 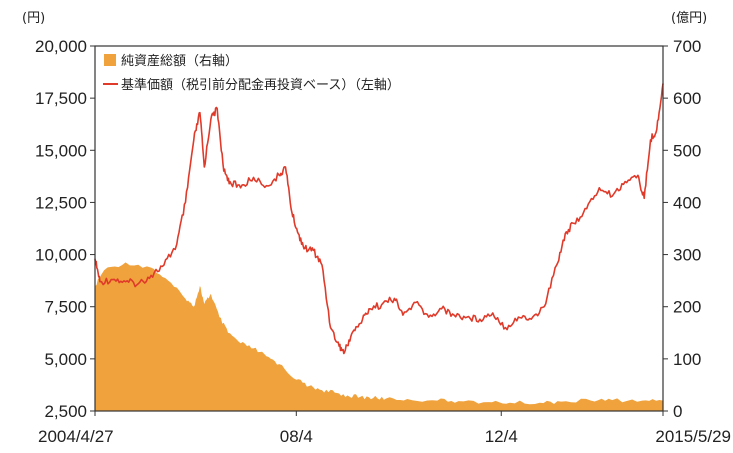 What do you see at coordinates (65, 307) in the screenshot?
I see `left-tick-label: 7,500` at bounding box center [65, 307].